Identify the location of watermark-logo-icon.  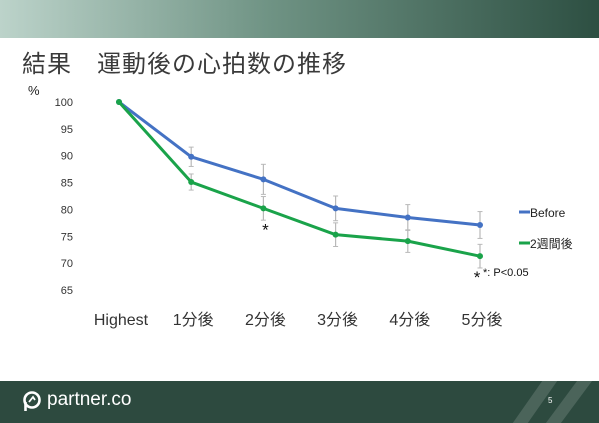
(552, 402).